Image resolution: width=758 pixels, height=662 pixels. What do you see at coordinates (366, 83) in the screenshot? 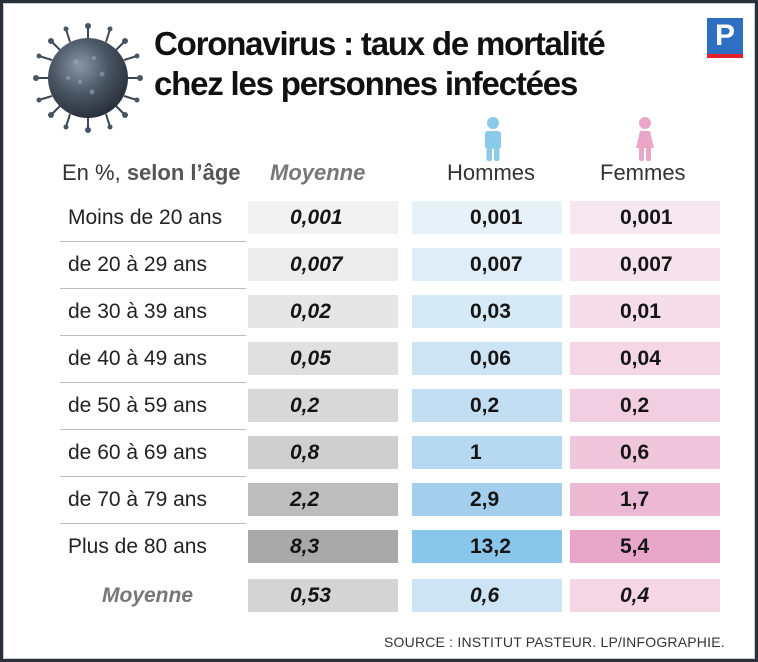
I see `title-line-2: chez les personnes infectées` at bounding box center [366, 83].